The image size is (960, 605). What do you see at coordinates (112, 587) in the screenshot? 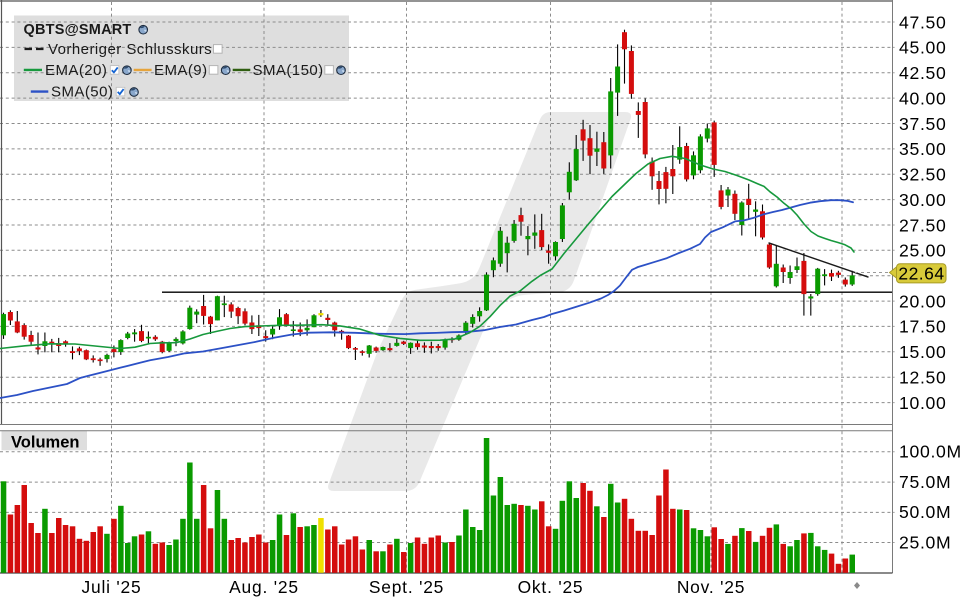
I see `svg-text: Juli '25` at bounding box center [112, 587].